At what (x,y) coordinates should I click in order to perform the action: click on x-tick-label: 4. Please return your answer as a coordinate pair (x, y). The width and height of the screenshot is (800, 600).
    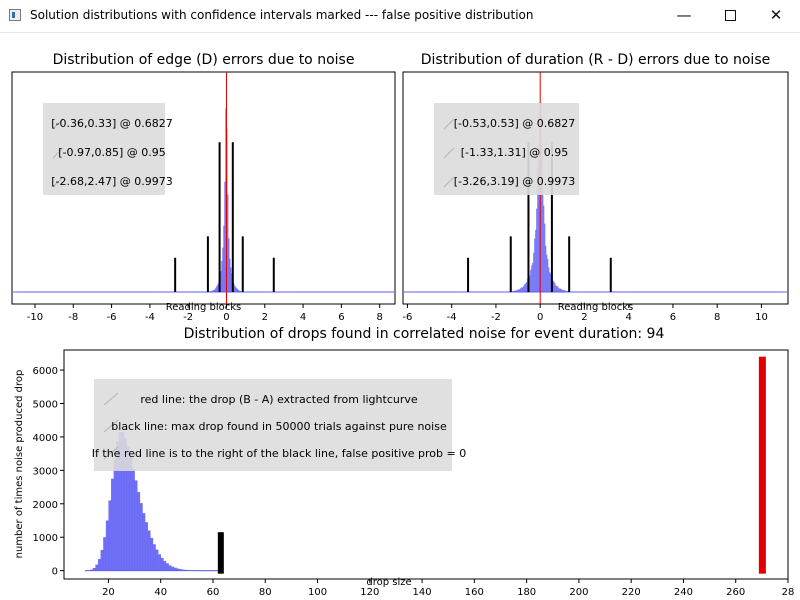
    Looking at the image, I should click on (629, 317).